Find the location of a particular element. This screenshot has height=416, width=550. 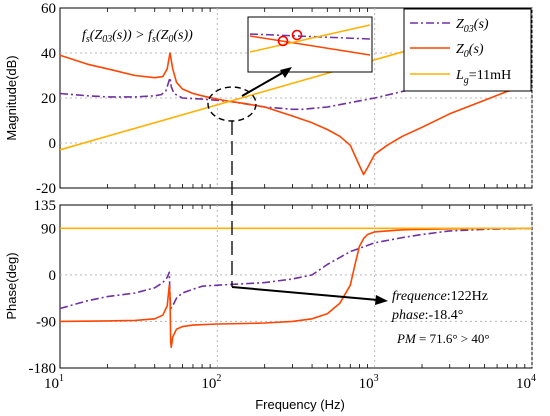

frequency-x-tick-label: 10¹ is located at coordinates (54, 382).